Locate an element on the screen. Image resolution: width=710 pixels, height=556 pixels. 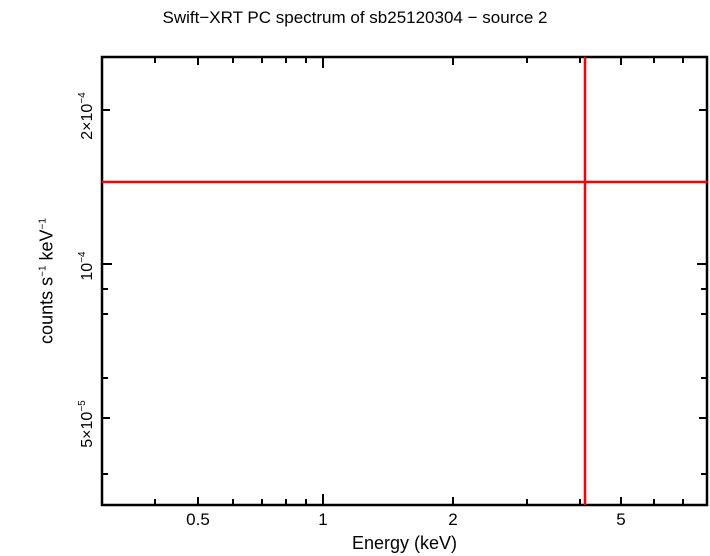
x-tick-label: 5 is located at coordinates (621, 519).